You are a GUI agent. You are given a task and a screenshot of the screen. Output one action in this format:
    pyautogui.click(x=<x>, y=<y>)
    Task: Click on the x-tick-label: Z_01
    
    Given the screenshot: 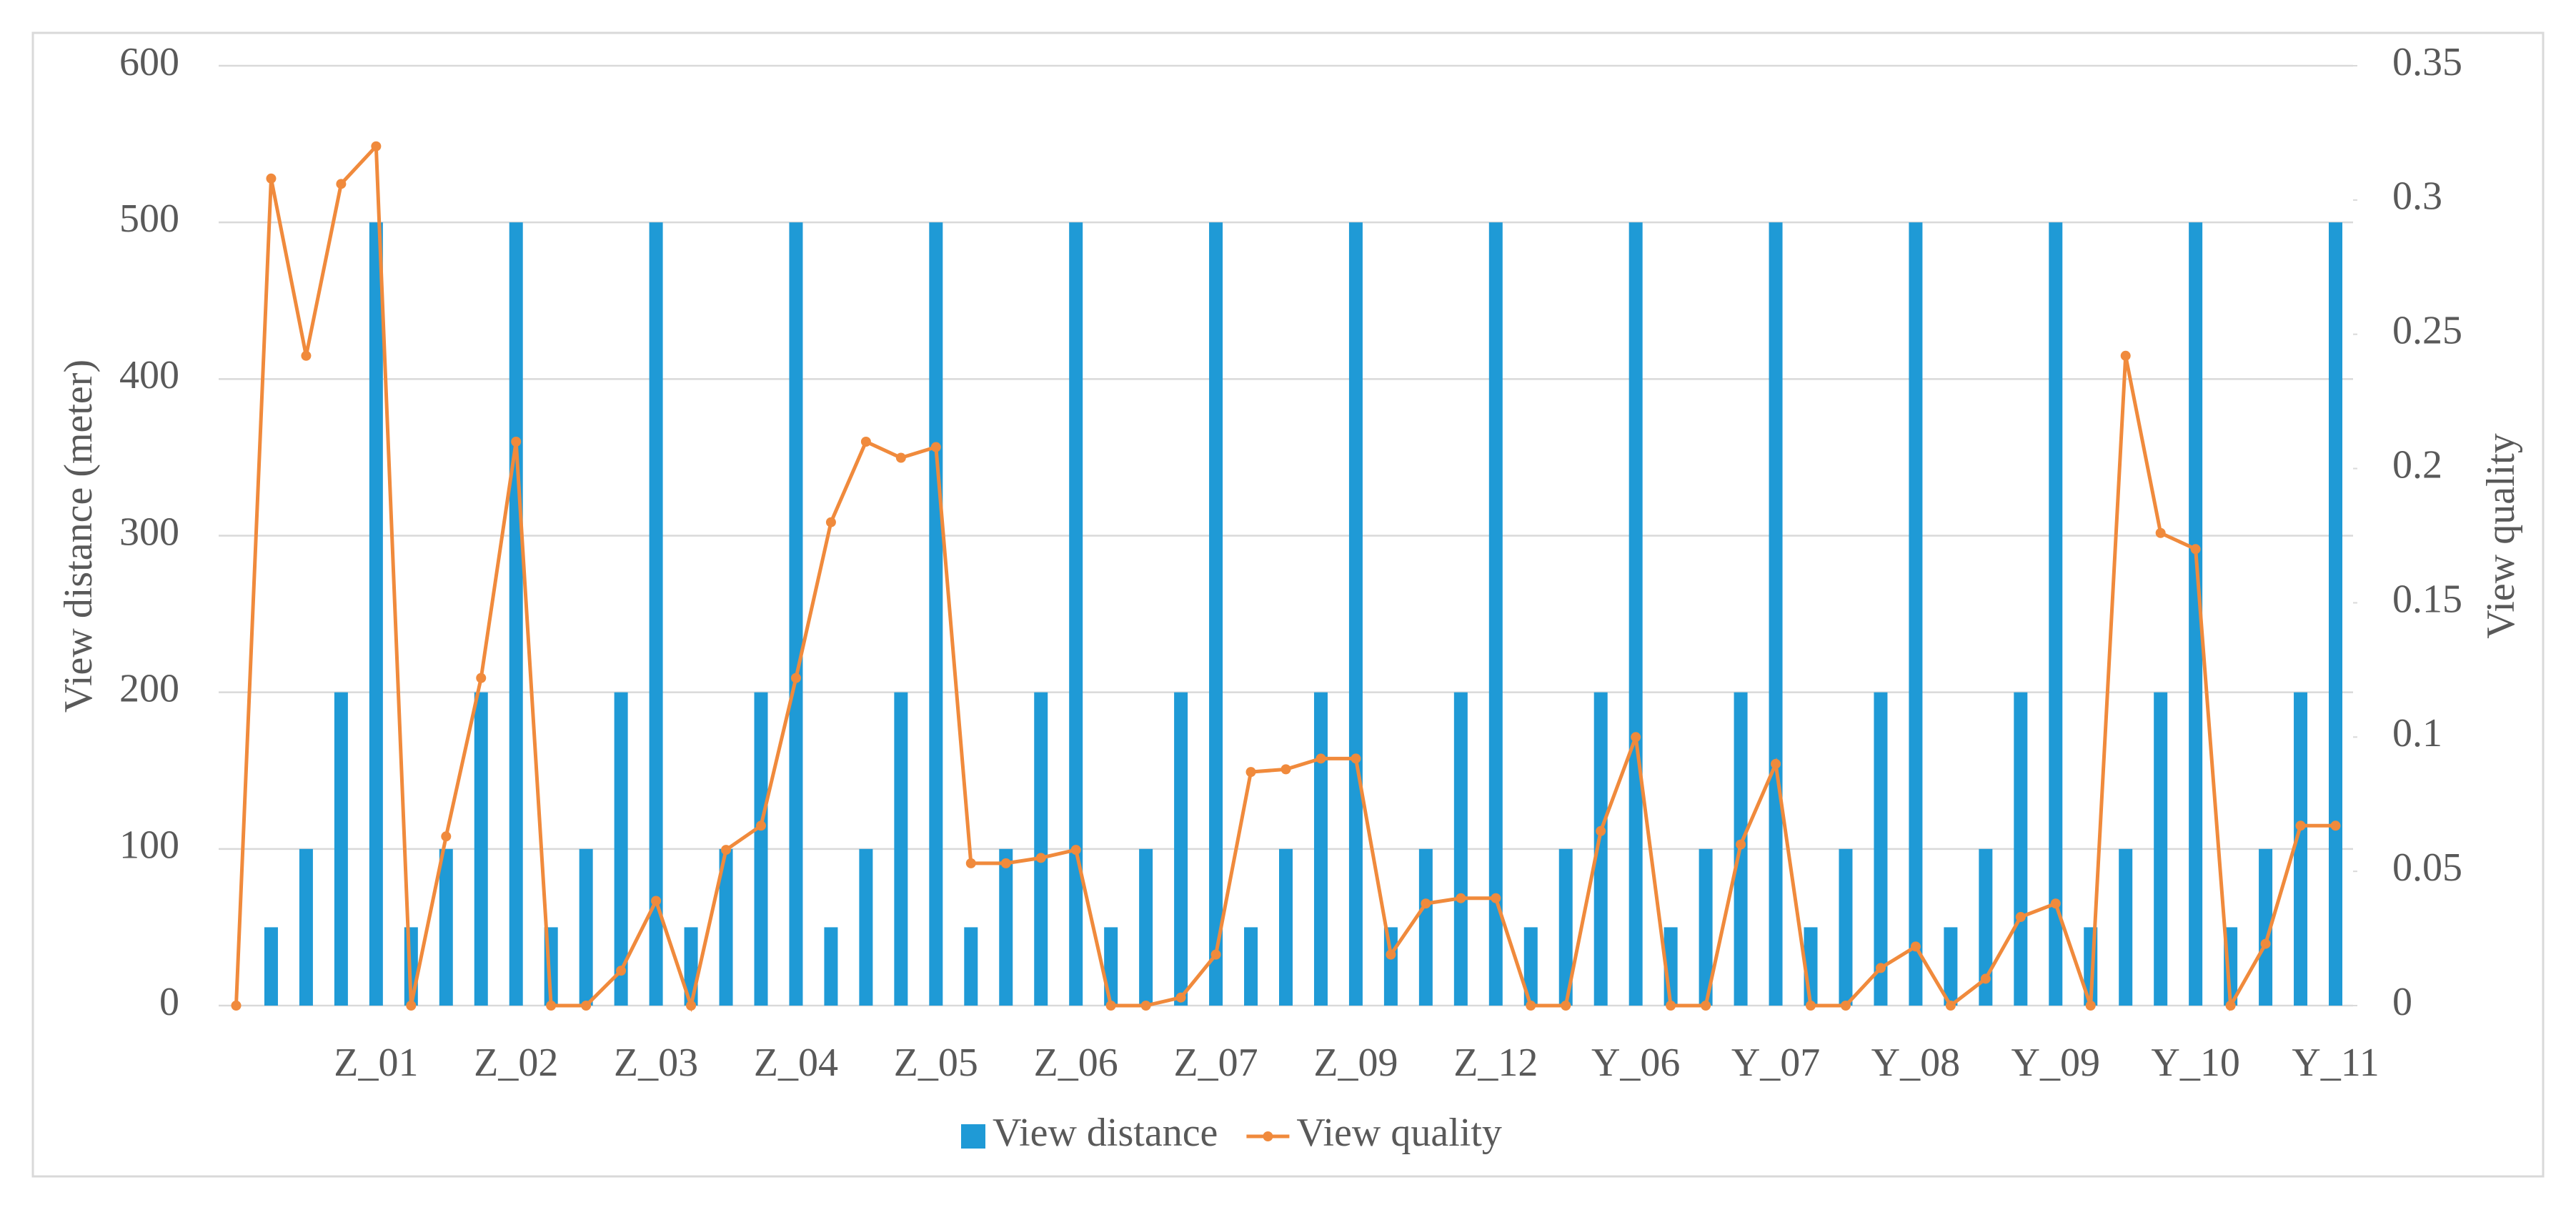 What is the action you would take?
    pyautogui.click(x=376, y=1063)
    